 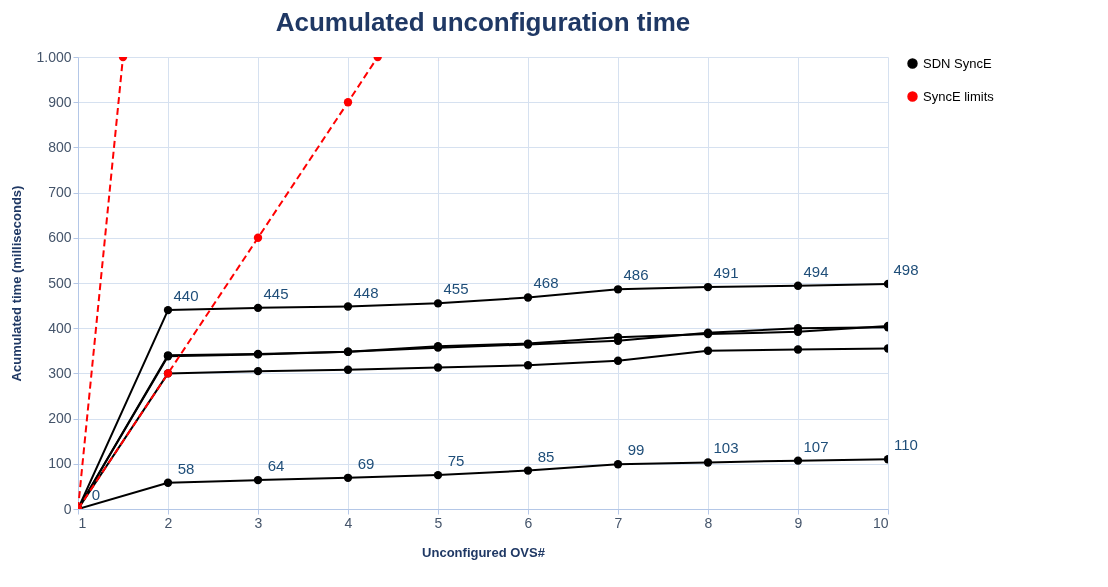 What do you see at coordinates (60, 101) in the screenshot?
I see `y-tick-label: 900` at bounding box center [60, 101].